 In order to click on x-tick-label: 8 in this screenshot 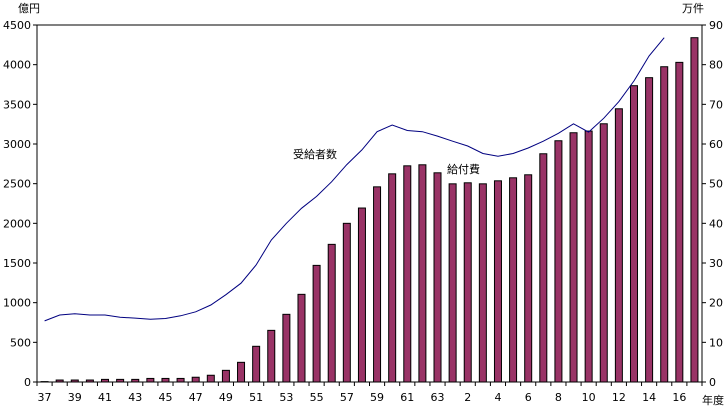, I will do `click(558, 397)`.